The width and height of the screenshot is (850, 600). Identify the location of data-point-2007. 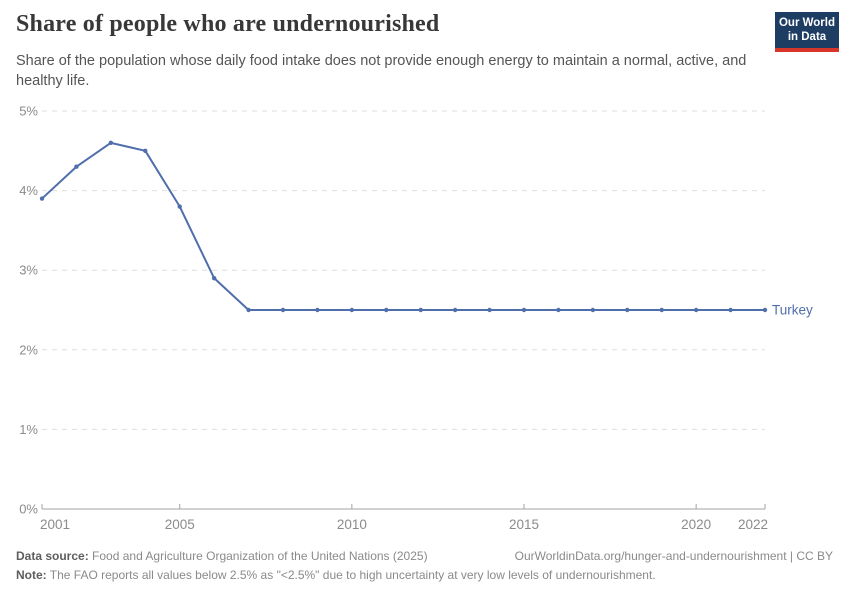
(248, 310).